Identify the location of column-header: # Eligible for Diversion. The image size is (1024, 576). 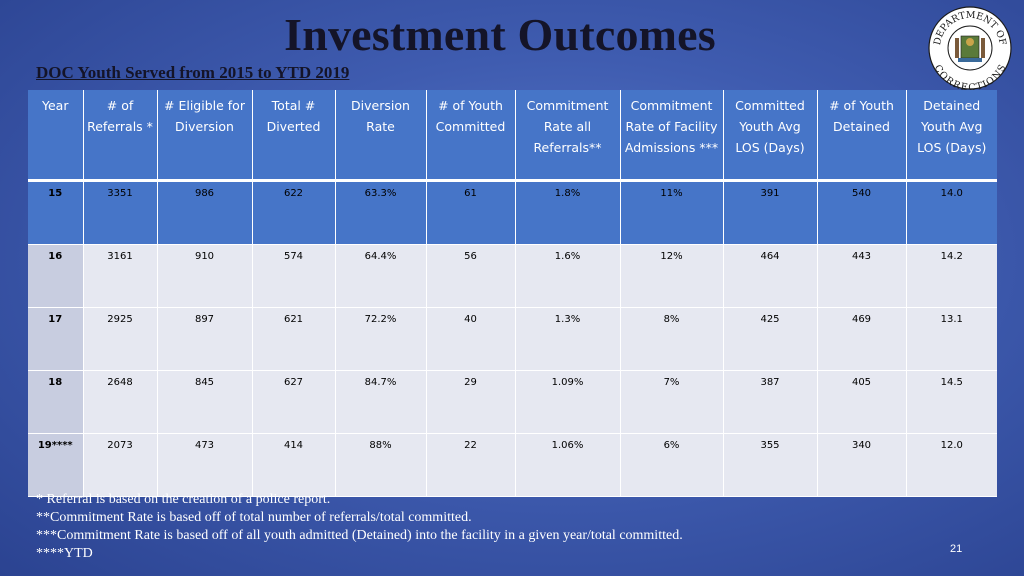
(205, 136).